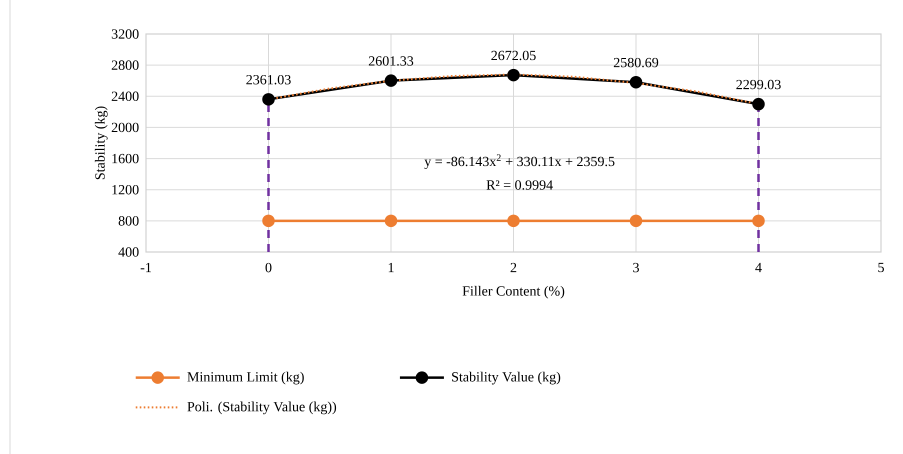 This screenshot has width=903, height=454. Describe the element at coordinates (145, 267) in the screenshot. I see `x-tick-label: -1` at that location.